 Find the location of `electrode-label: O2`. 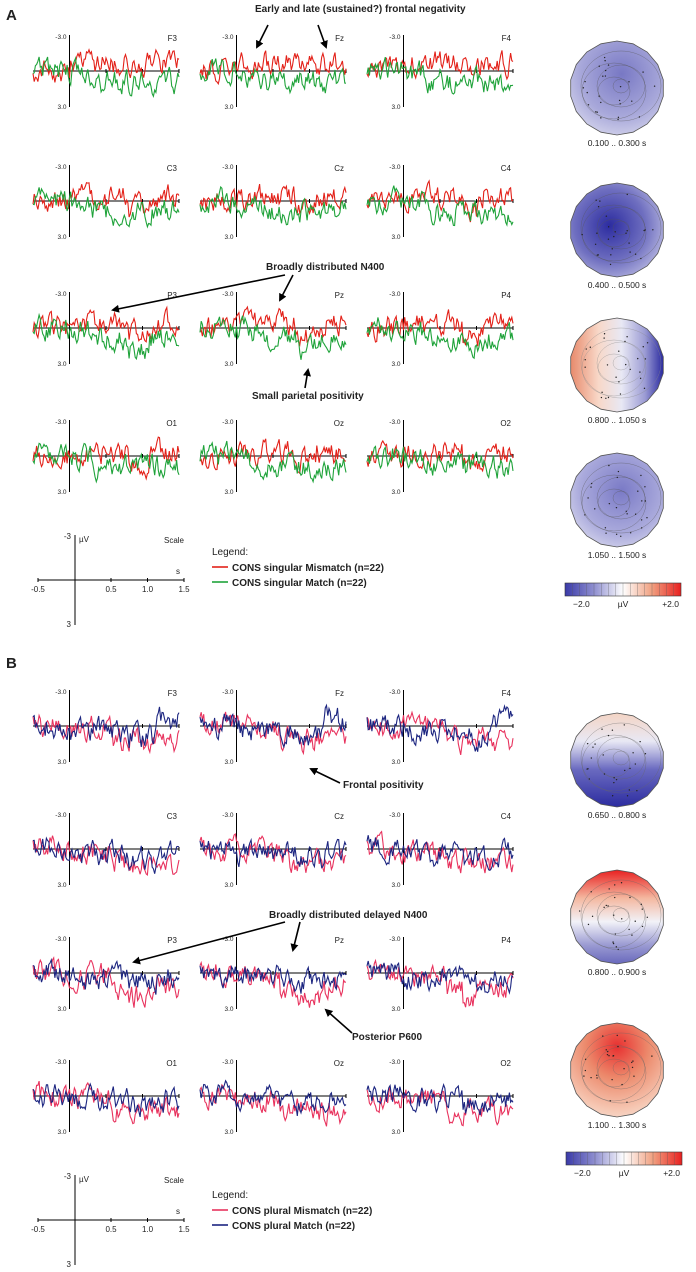

electrode-label: O2 is located at coordinates (505, 423).